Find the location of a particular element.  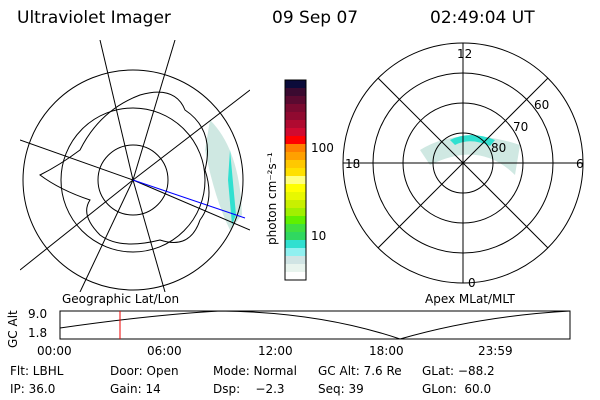

colorbar is located at coordinates (295, 180).